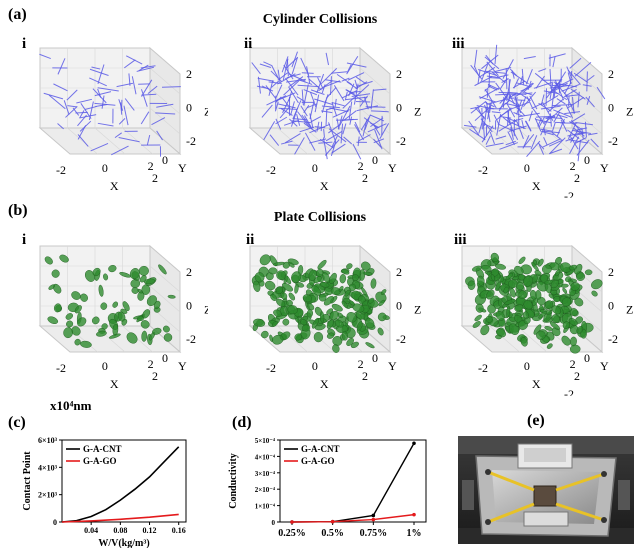  I want to click on z-tick-label: 0, so click(611, 108).